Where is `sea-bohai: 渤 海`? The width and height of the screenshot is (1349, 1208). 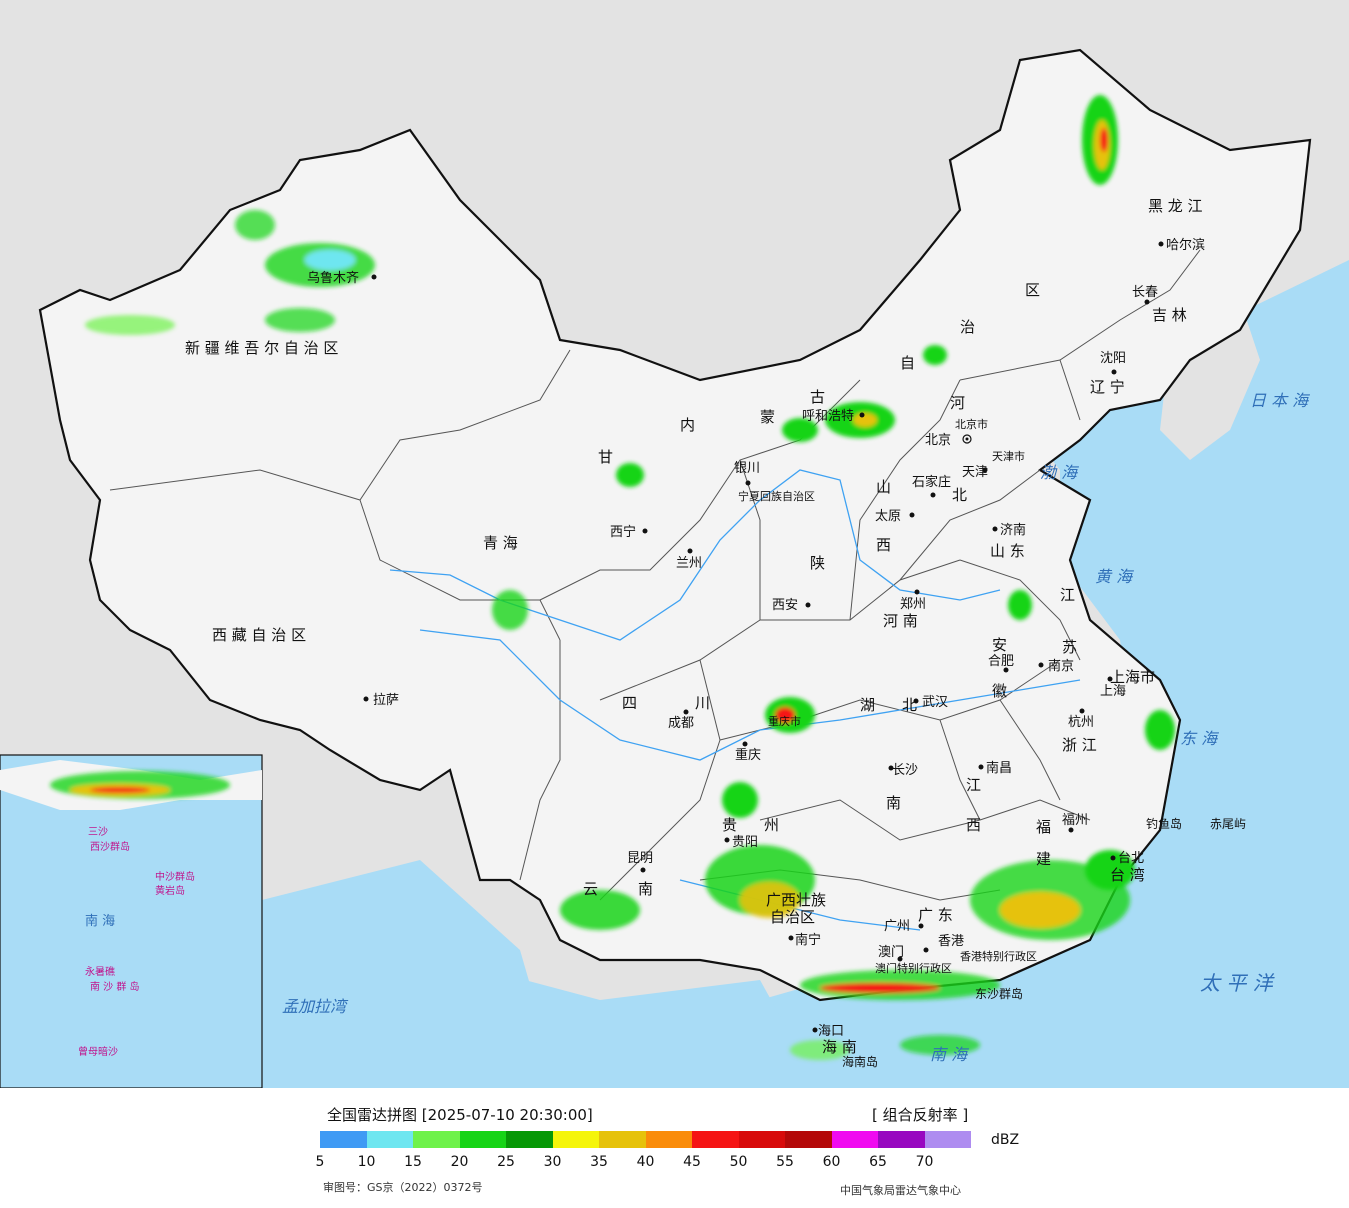
sea-bohai: 渤 海 is located at coordinates (1059, 472).